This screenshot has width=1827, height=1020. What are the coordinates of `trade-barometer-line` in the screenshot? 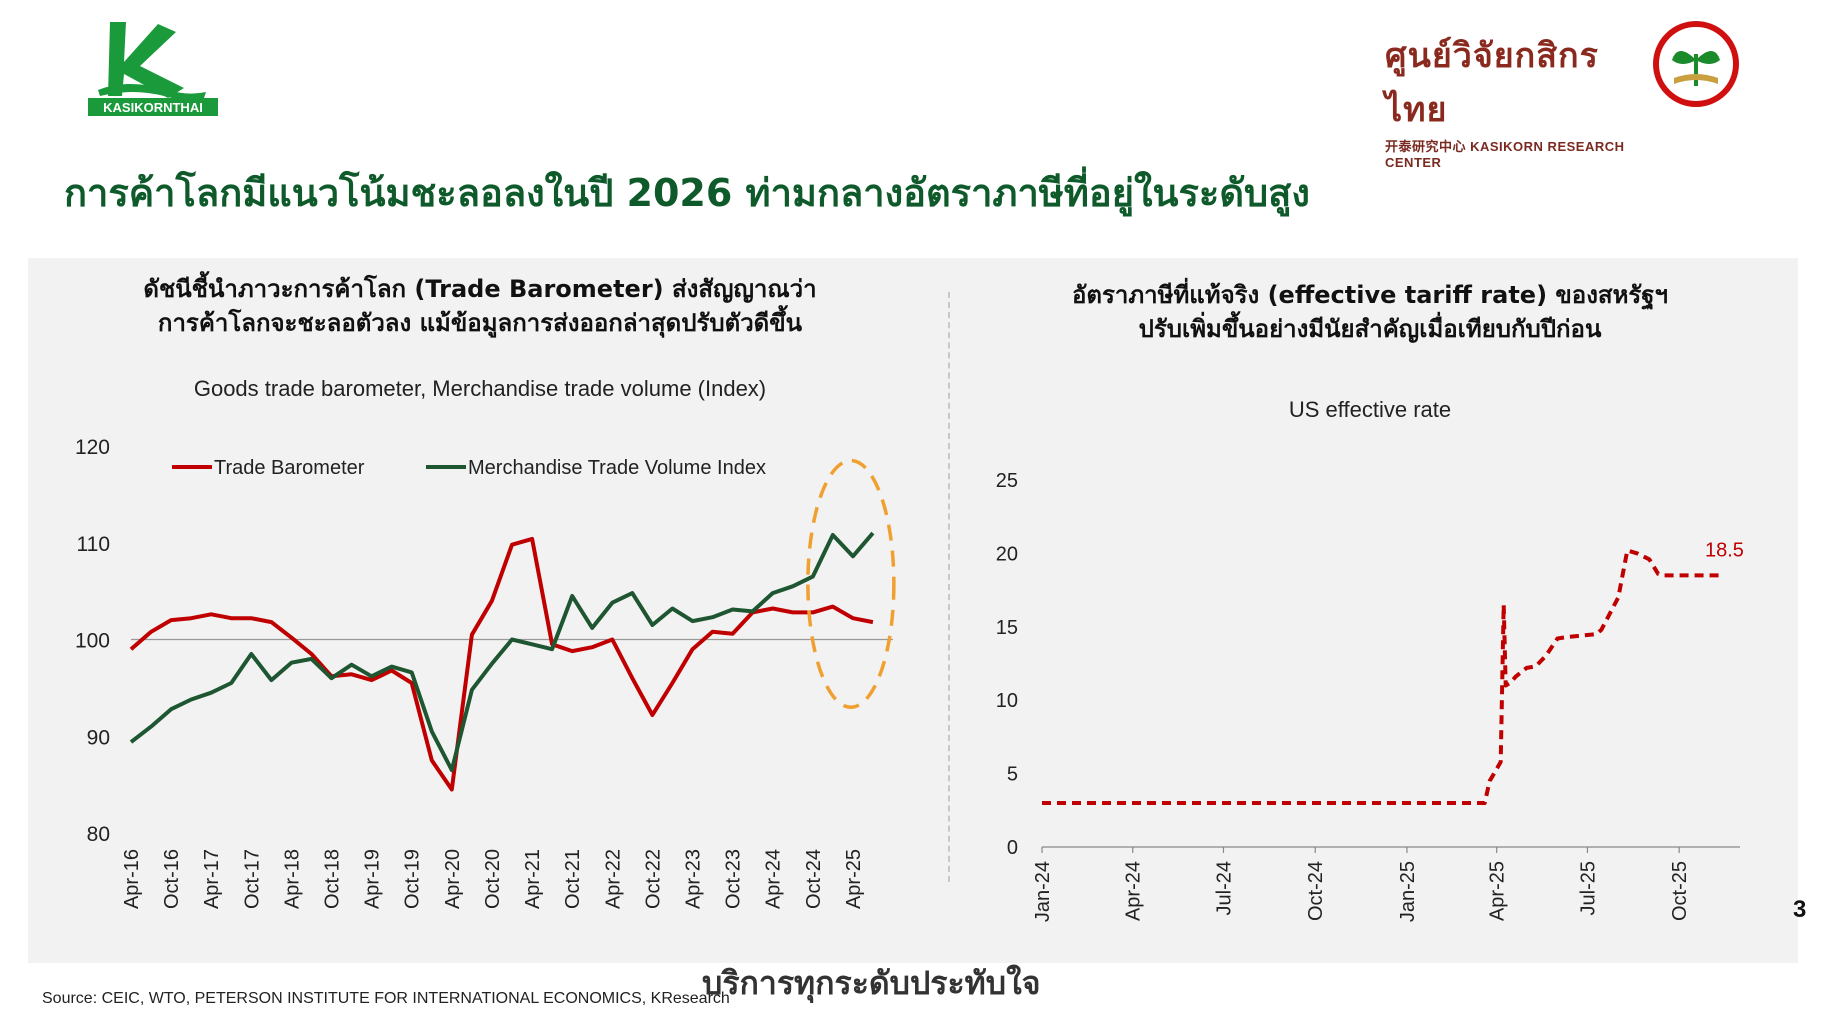 It's located at (501, 664).